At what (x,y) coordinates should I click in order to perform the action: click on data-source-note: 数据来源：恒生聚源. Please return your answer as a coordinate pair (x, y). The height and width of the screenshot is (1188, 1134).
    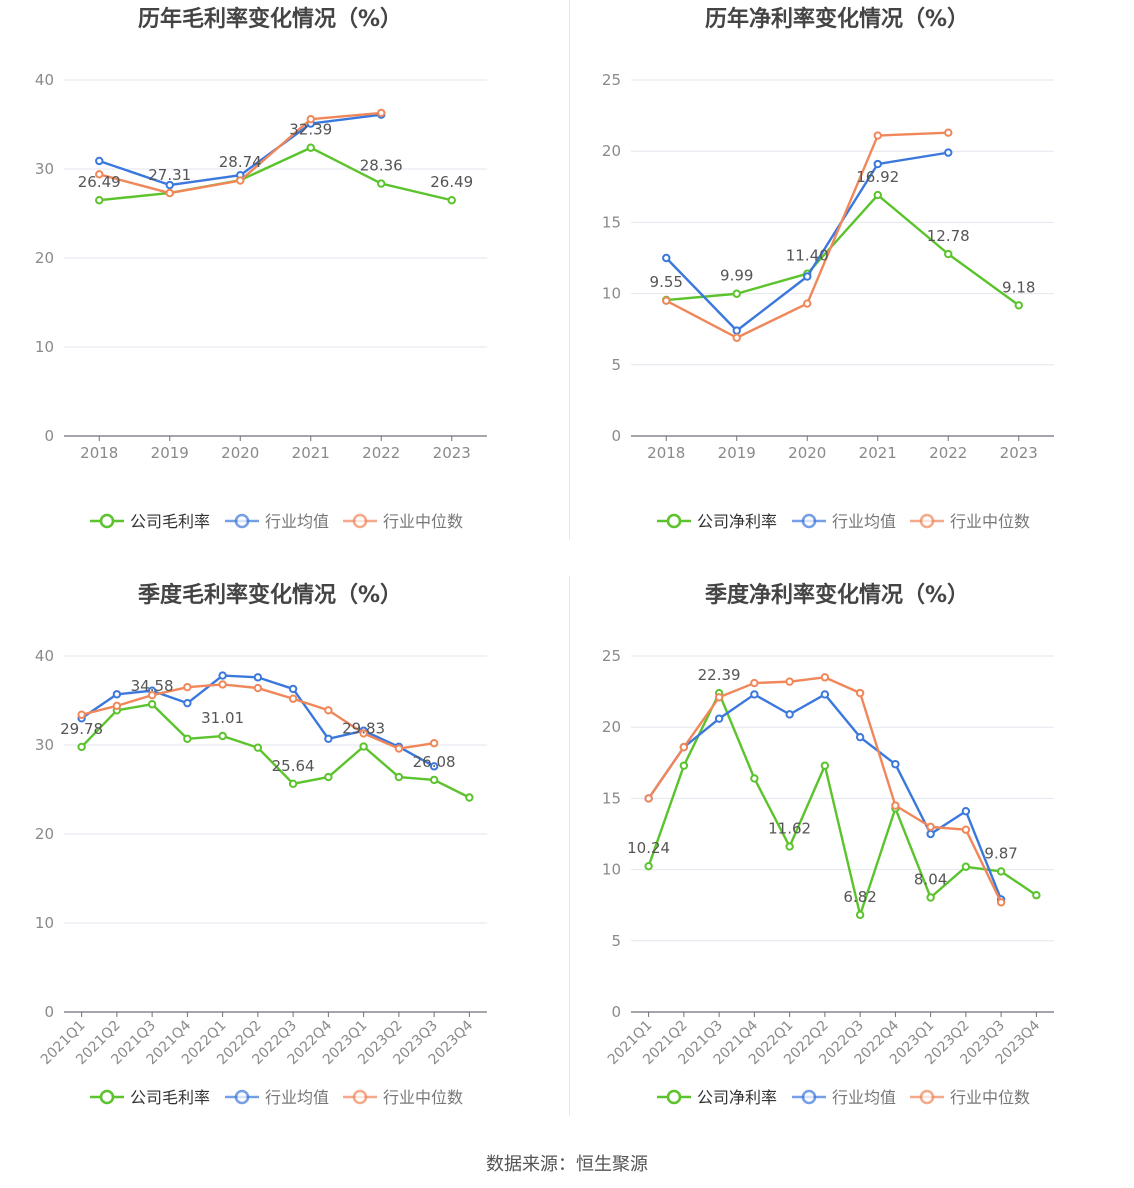
    Looking at the image, I should click on (567, 1164).